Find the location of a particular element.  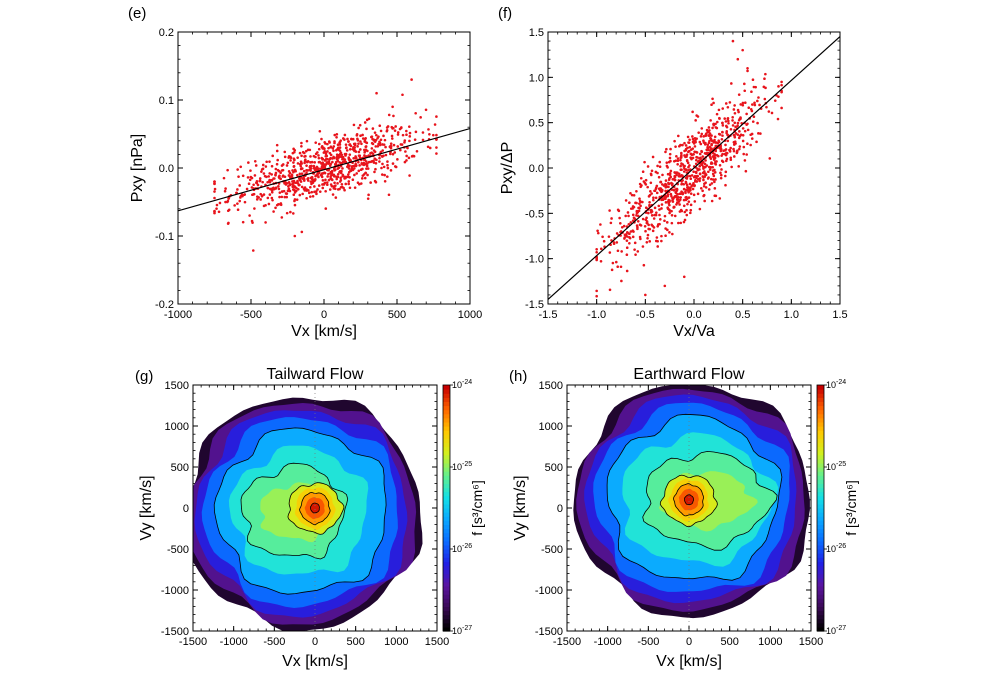

y-tick-label: 0 is located at coordinates (186, 509).